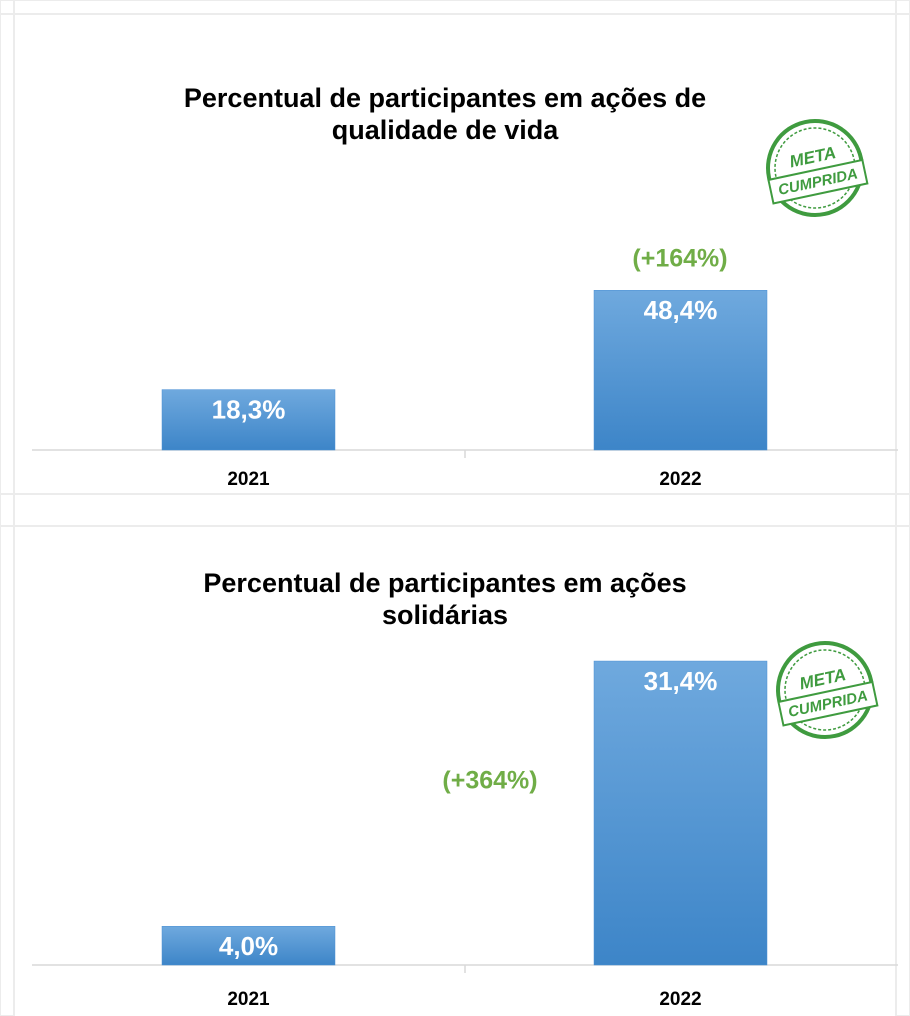 The height and width of the screenshot is (1016, 910). What do you see at coordinates (446, 130) in the screenshot?
I see `chart-title: qualidade de vida` at bounding box center [446, 130].